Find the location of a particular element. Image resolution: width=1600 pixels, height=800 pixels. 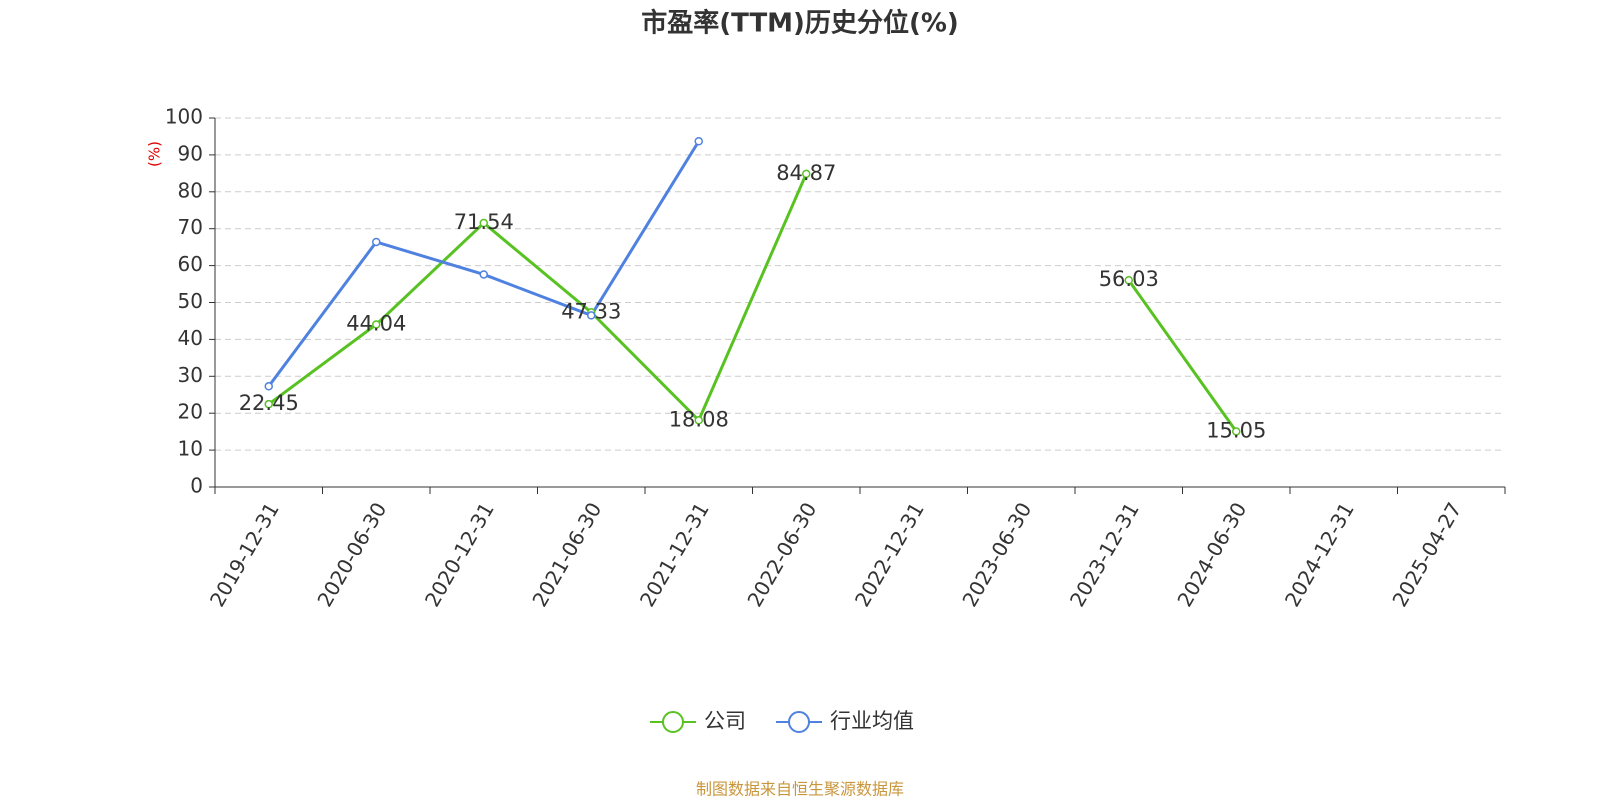

y-tick-label: 30 is located at coordinates (190, 375).